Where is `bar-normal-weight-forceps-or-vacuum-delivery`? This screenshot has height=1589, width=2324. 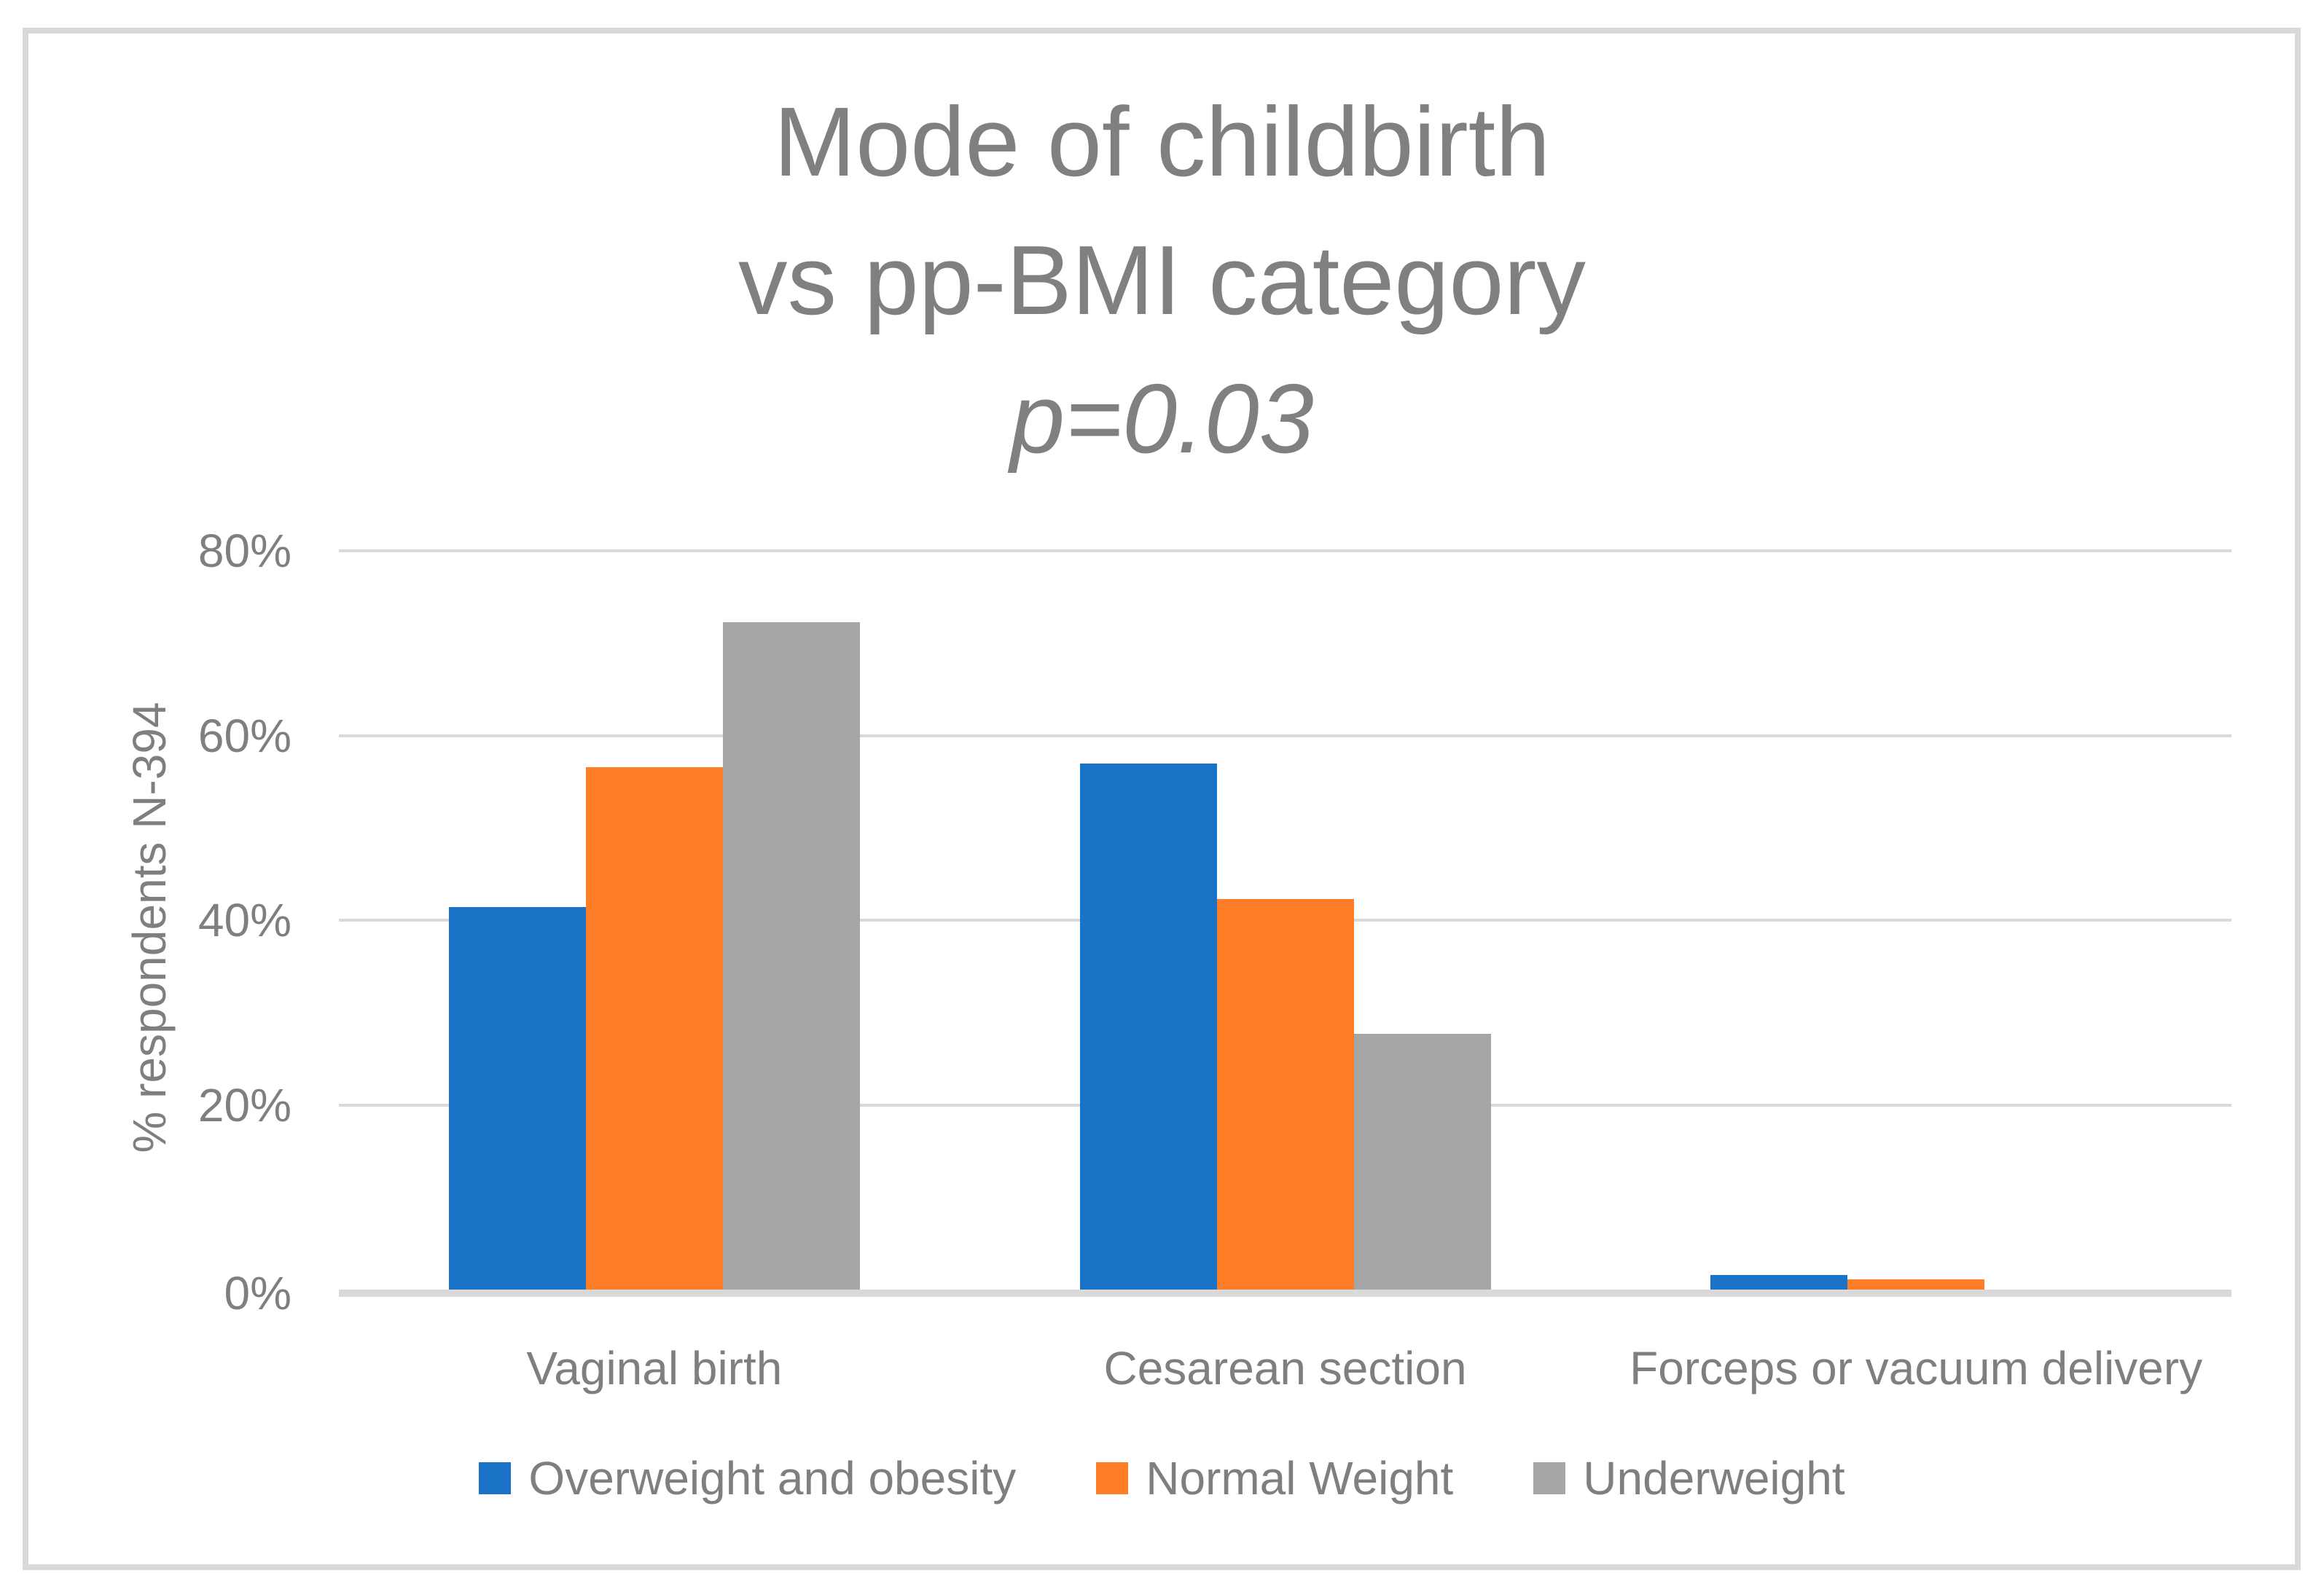 bar-normal-weight-forceps-or-vacuum-delivery is located at coordinates (1916, 1285).